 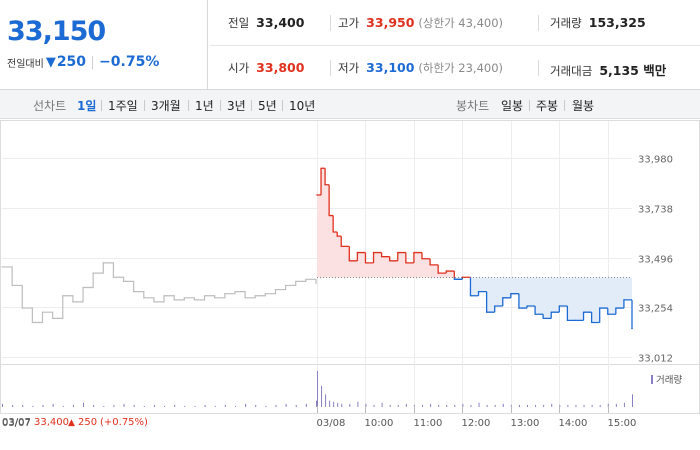 I want to click on stat-amount: 거래대금 5,135 백만, so click(x=608, y=69).